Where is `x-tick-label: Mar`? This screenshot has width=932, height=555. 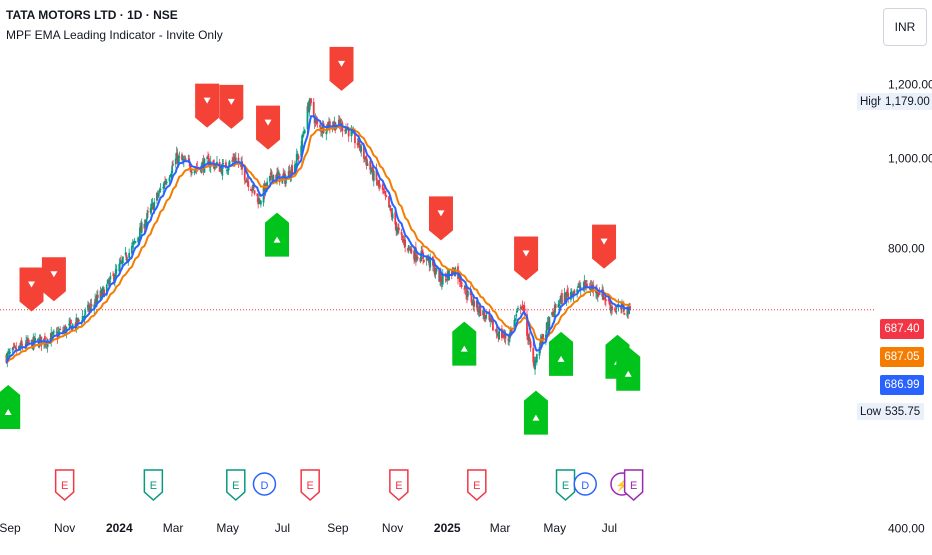
x-tick-label: Mar is located at coordinates (500, 528).